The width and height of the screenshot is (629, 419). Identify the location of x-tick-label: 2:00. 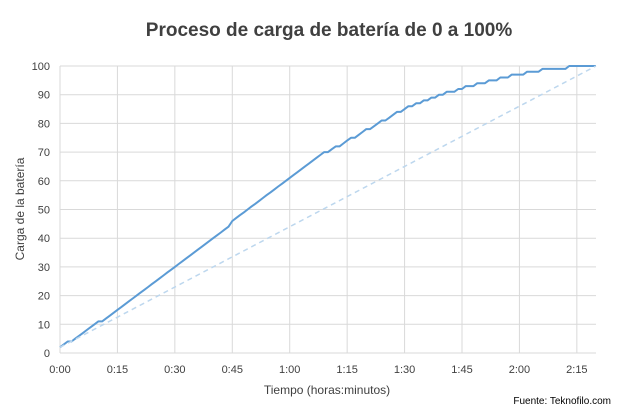
(519, 370).